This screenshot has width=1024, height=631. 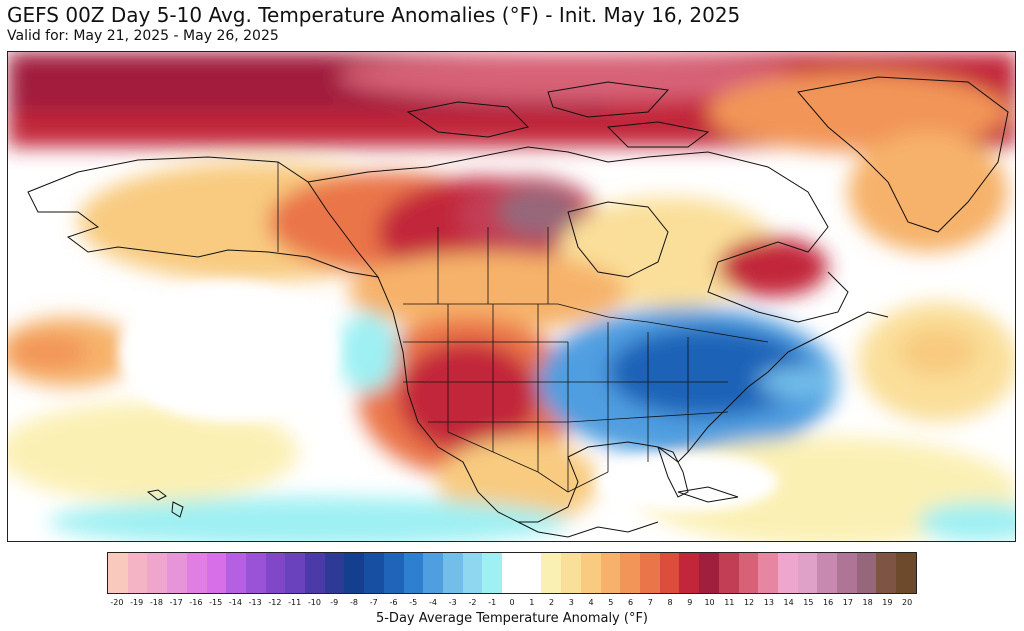 I want to click on colorbar-tick-label: 13, so click(x=768, y=602).